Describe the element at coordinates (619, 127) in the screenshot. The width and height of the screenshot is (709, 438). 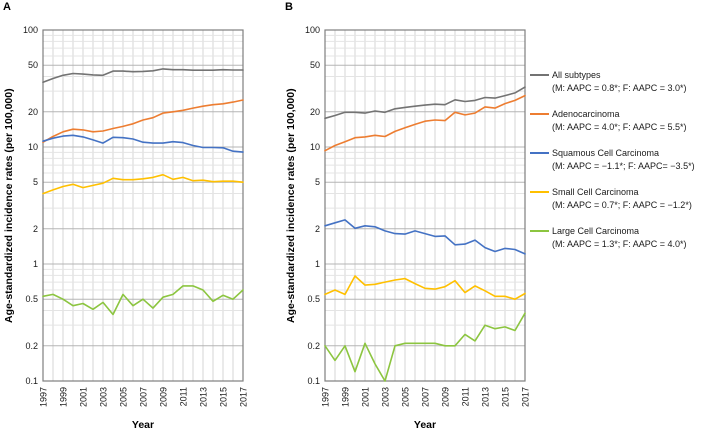
I see `legend-aapc-note: (M: AAPC = 4.0*; F: AAPC = 5.5*)` at that location.